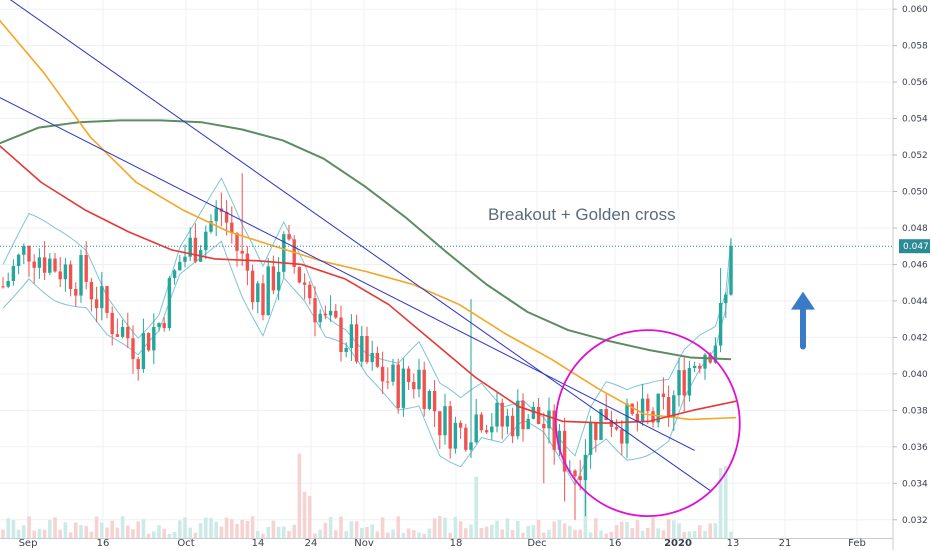  I want to click on y-tick-label: 0.044, so click(915, 302).